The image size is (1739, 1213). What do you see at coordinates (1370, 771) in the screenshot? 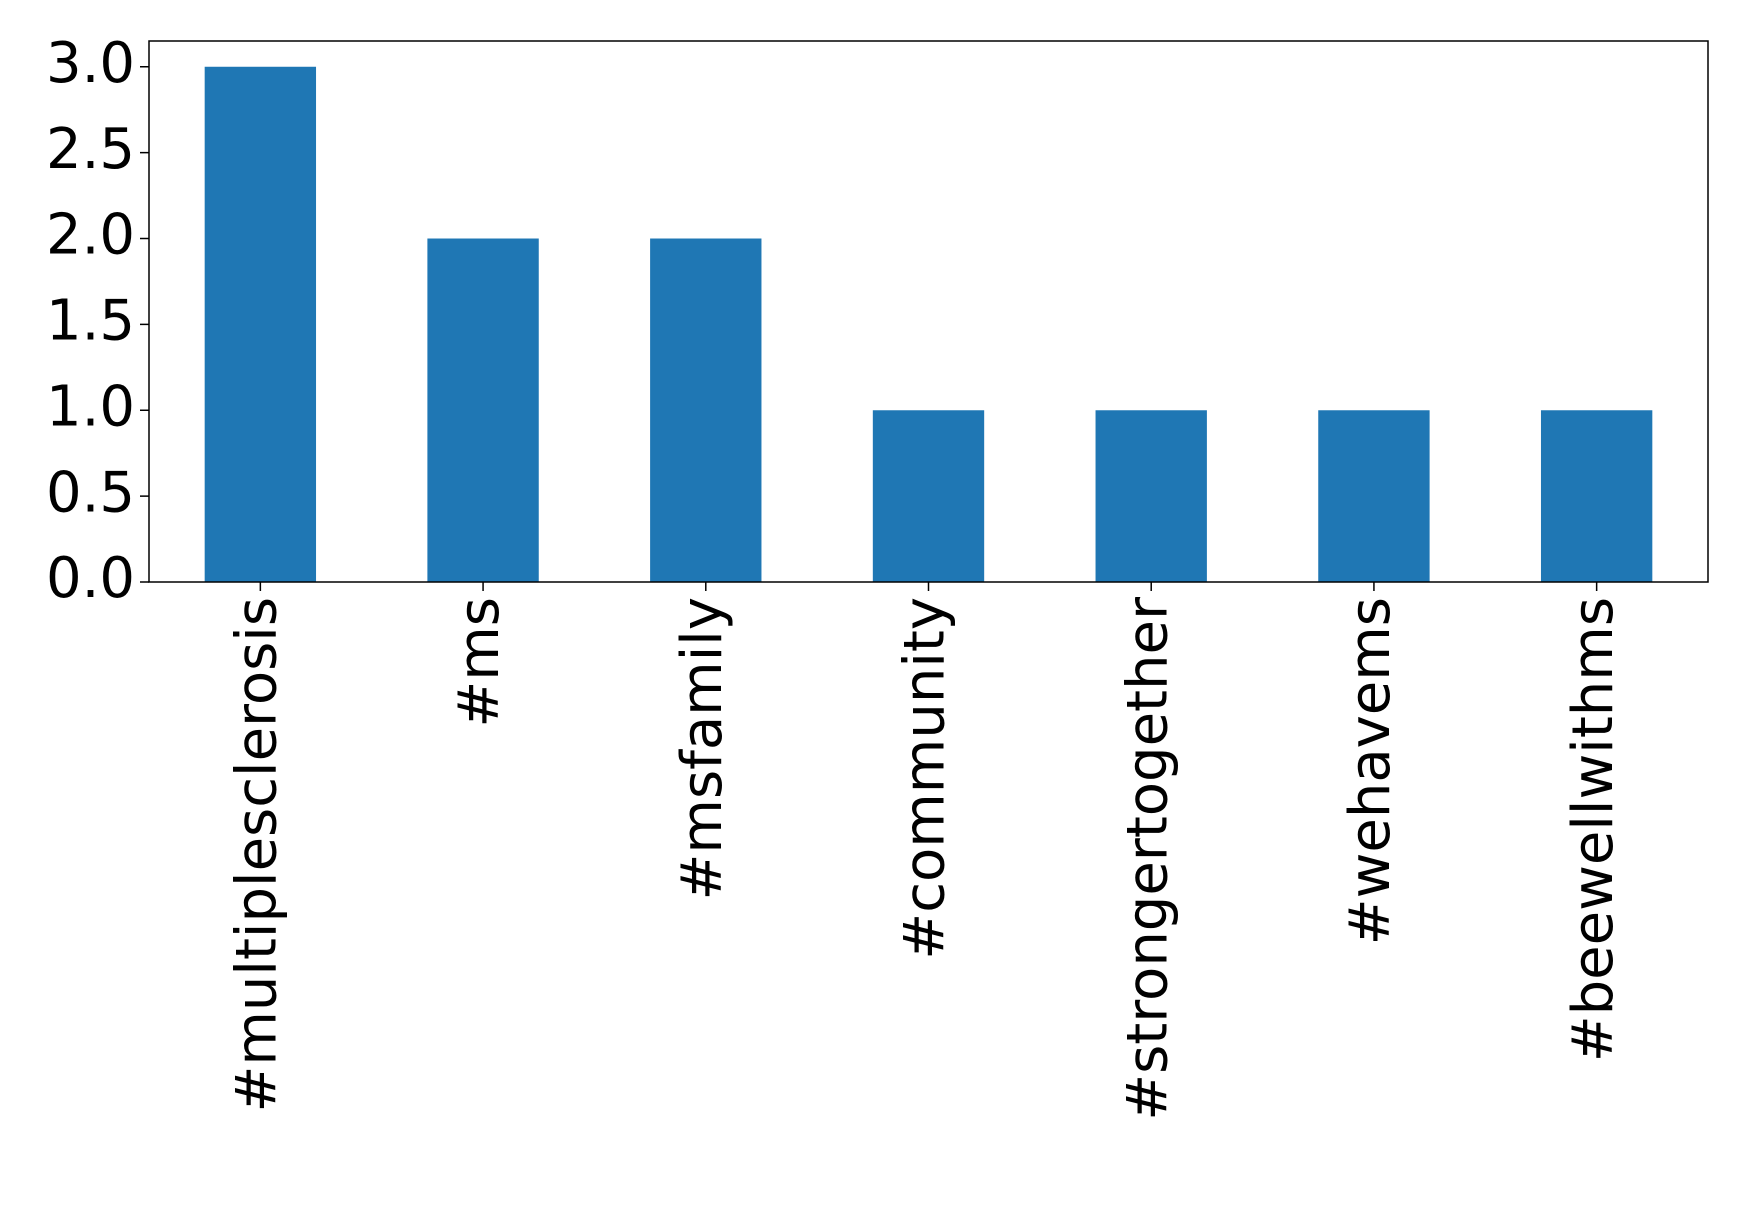
I see `x-tick-label: #wehavems` at bounding box center [1370, 771].